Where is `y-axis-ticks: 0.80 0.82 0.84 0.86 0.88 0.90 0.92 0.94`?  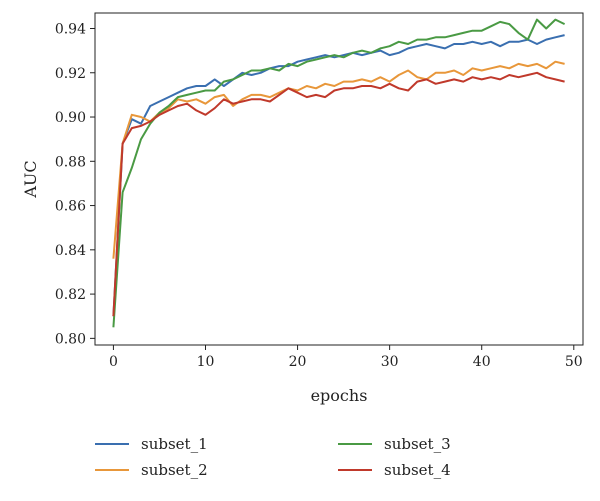 y-axis-ticks: 0.80 0.82 0.84 0.86 0.88 0.90 0.92 0.94 is located at coordinates (75, 184).